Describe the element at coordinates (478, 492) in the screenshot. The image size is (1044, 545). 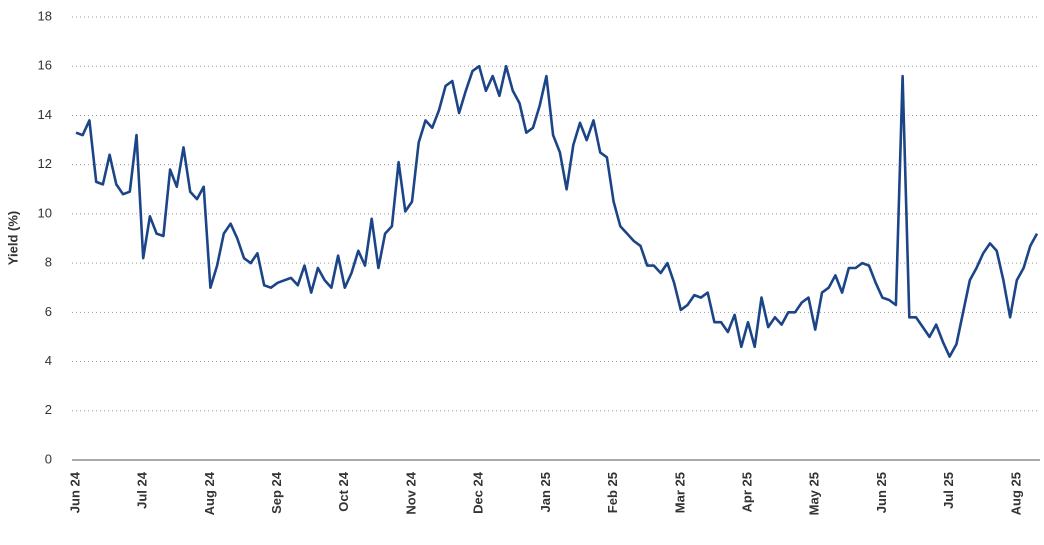
I see `x-tick-label: Dec 24` at that location.